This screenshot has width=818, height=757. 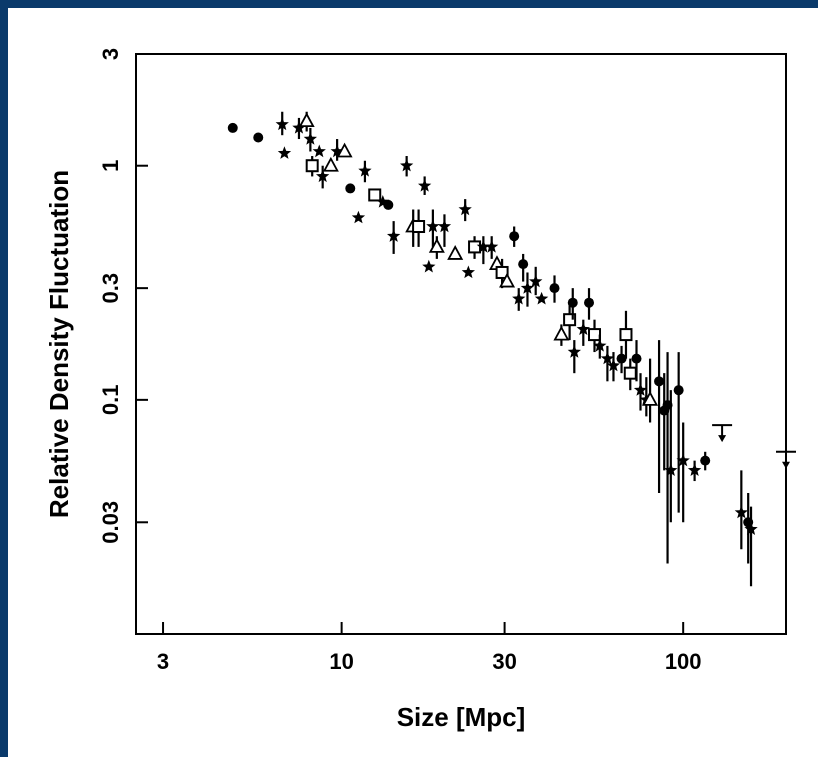 What do you see at coordinates (683, 661) in the screenshot?
I see `x-tick-label-3: 100` at bounding box center [683, 661].